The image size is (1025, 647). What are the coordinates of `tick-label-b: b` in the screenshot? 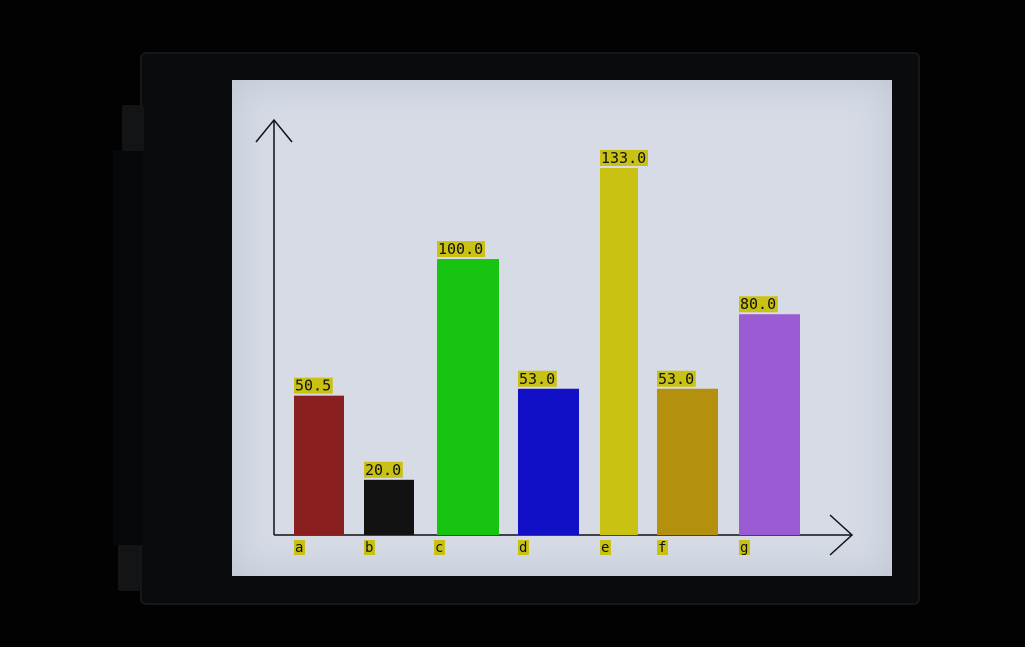 It's located at (369, 548).